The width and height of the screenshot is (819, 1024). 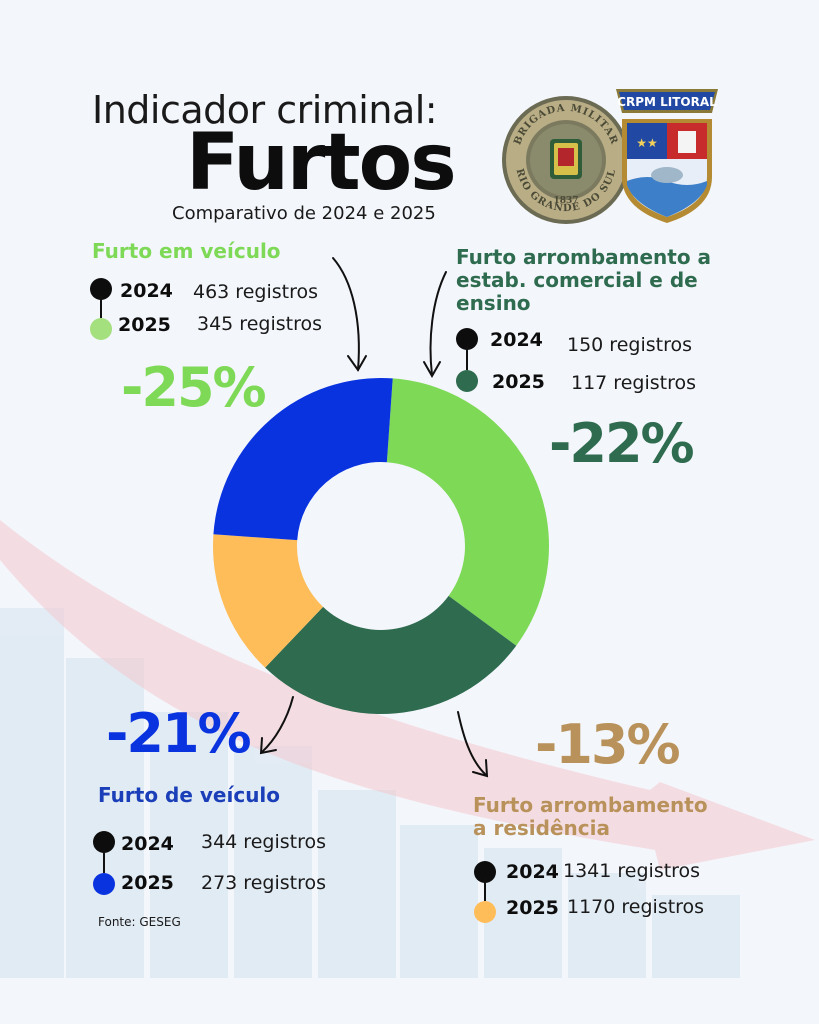 What do you see at coordinates (104, 842) in the screenshot?
I see `legend-dot-2024-de-veiculo` at bounding box center [104, 842].